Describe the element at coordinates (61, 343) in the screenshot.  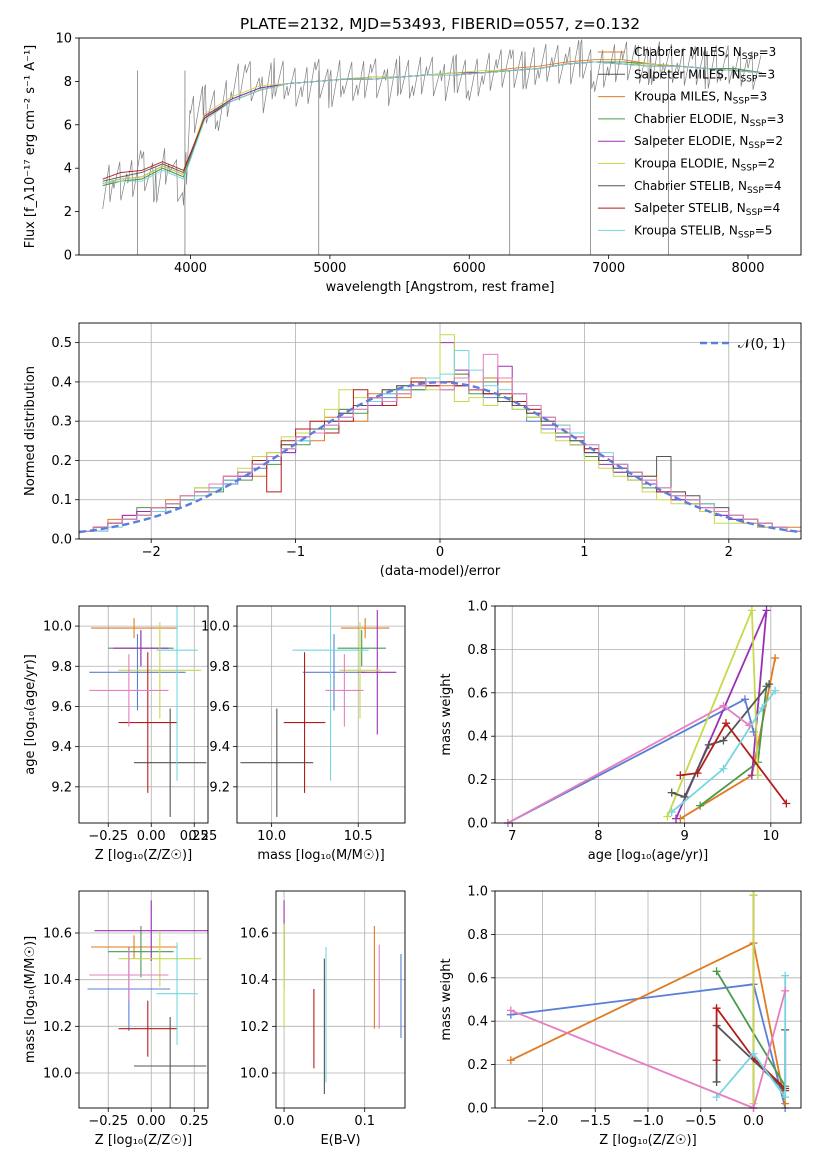
I see `y-tick-label: 0.5` at that location.